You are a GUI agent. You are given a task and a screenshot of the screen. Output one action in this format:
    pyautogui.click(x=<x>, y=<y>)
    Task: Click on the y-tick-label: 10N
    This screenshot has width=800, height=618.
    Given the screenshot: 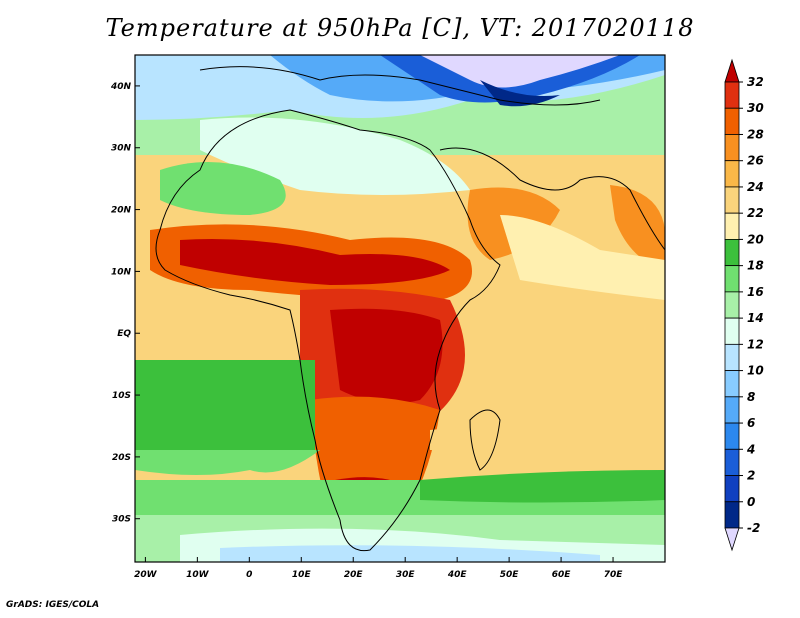 What is the action you would take?
    pyautogui.click(x=121, y=272)
    